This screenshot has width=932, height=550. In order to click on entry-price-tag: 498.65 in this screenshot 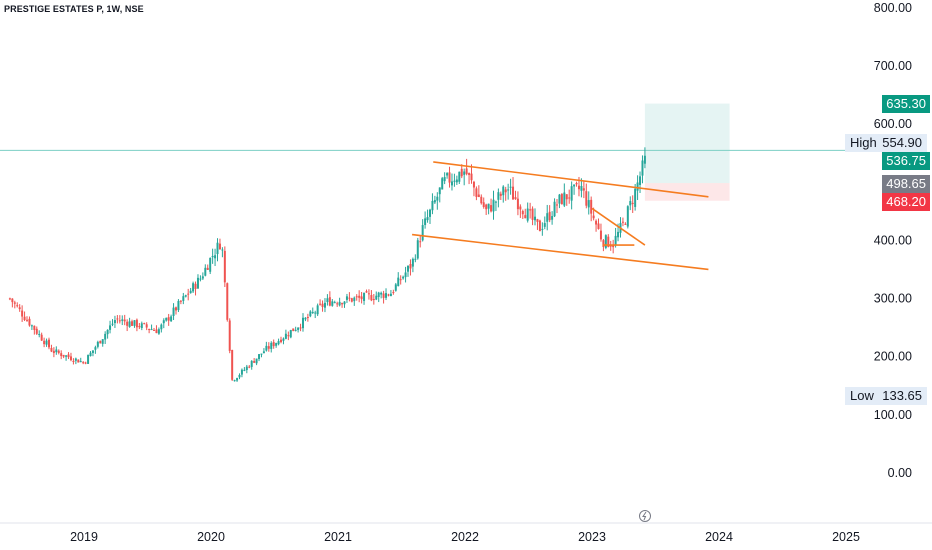, I will do `click(906, 184)`.